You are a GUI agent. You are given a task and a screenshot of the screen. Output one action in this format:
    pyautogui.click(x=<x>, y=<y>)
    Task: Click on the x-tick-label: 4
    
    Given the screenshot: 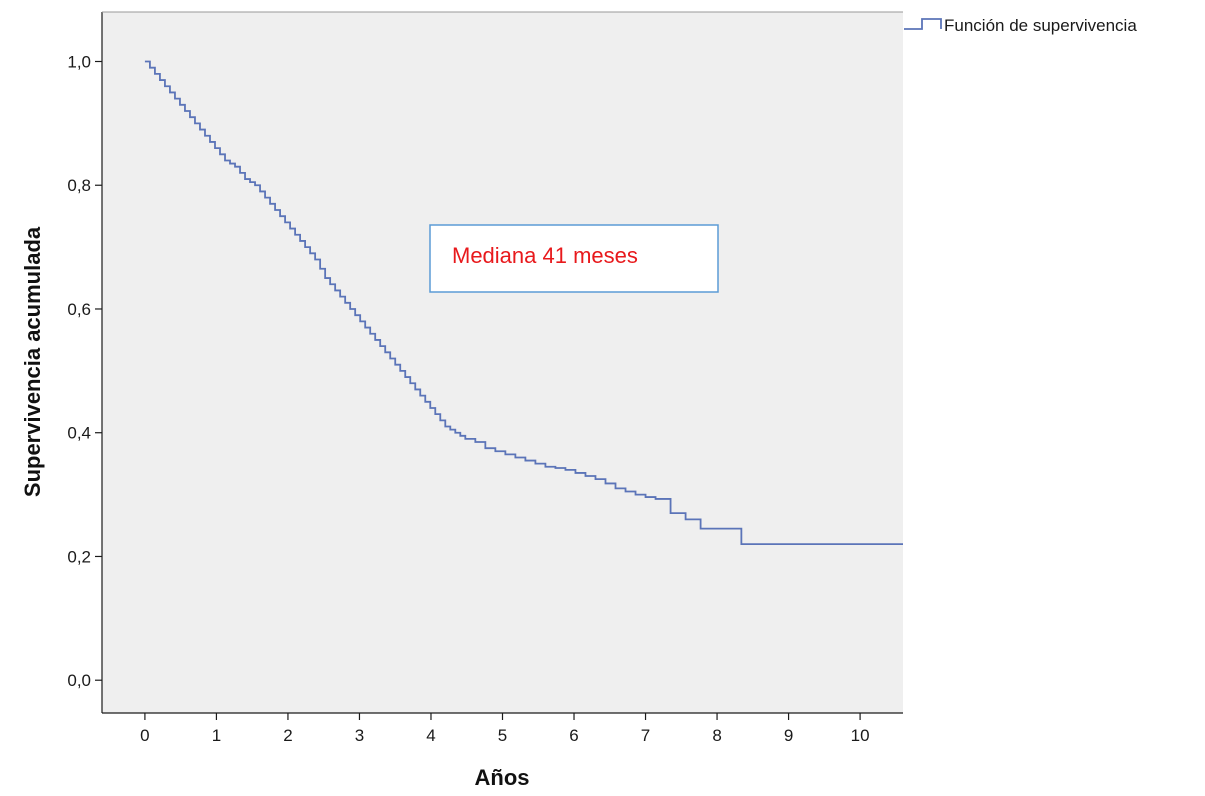 What is the action you would take?
    pyautogui.click(x=430, y=735)
    